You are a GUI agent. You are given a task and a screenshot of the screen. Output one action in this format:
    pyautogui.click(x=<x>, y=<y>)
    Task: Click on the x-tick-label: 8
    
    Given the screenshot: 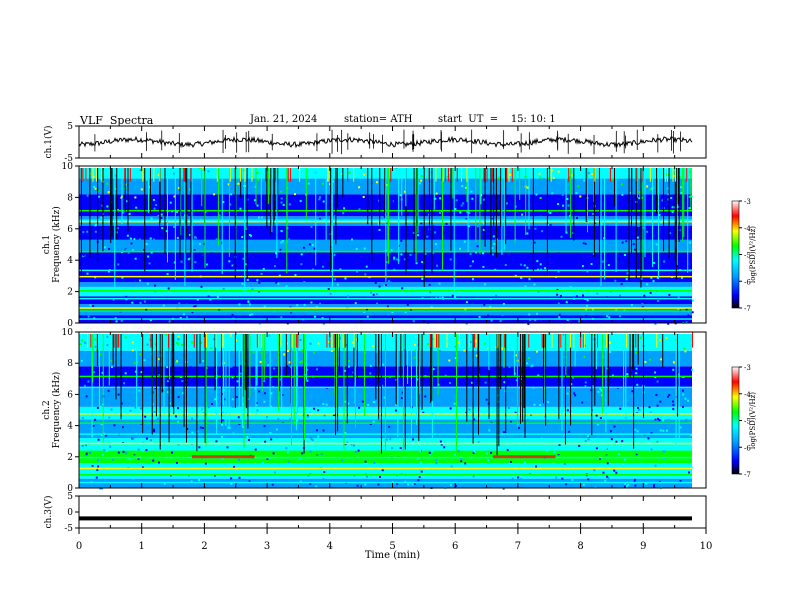 What is the action you would take?
    pyautogui.click(x=580, y=546)
    